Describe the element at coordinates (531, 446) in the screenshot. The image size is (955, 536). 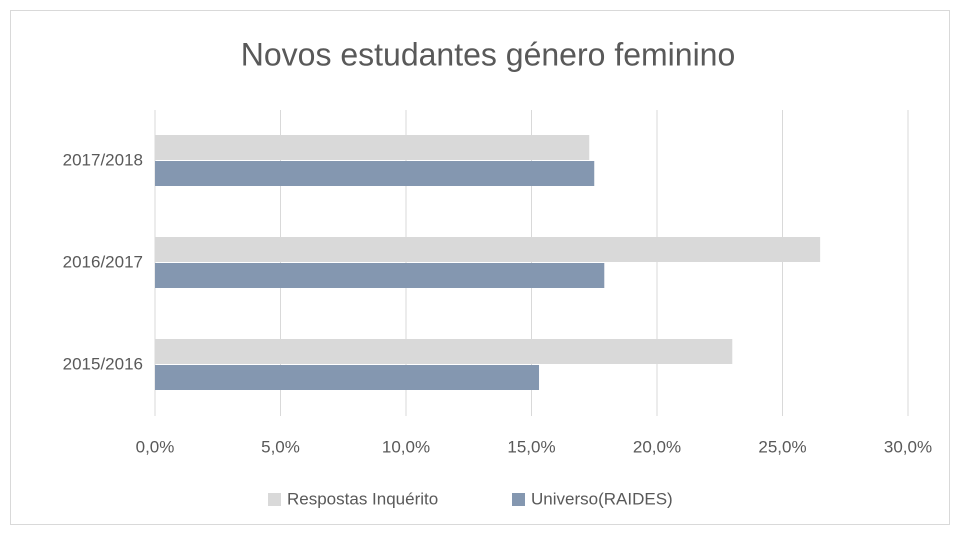
I see `x-tick-label: 15,0%` at that location.